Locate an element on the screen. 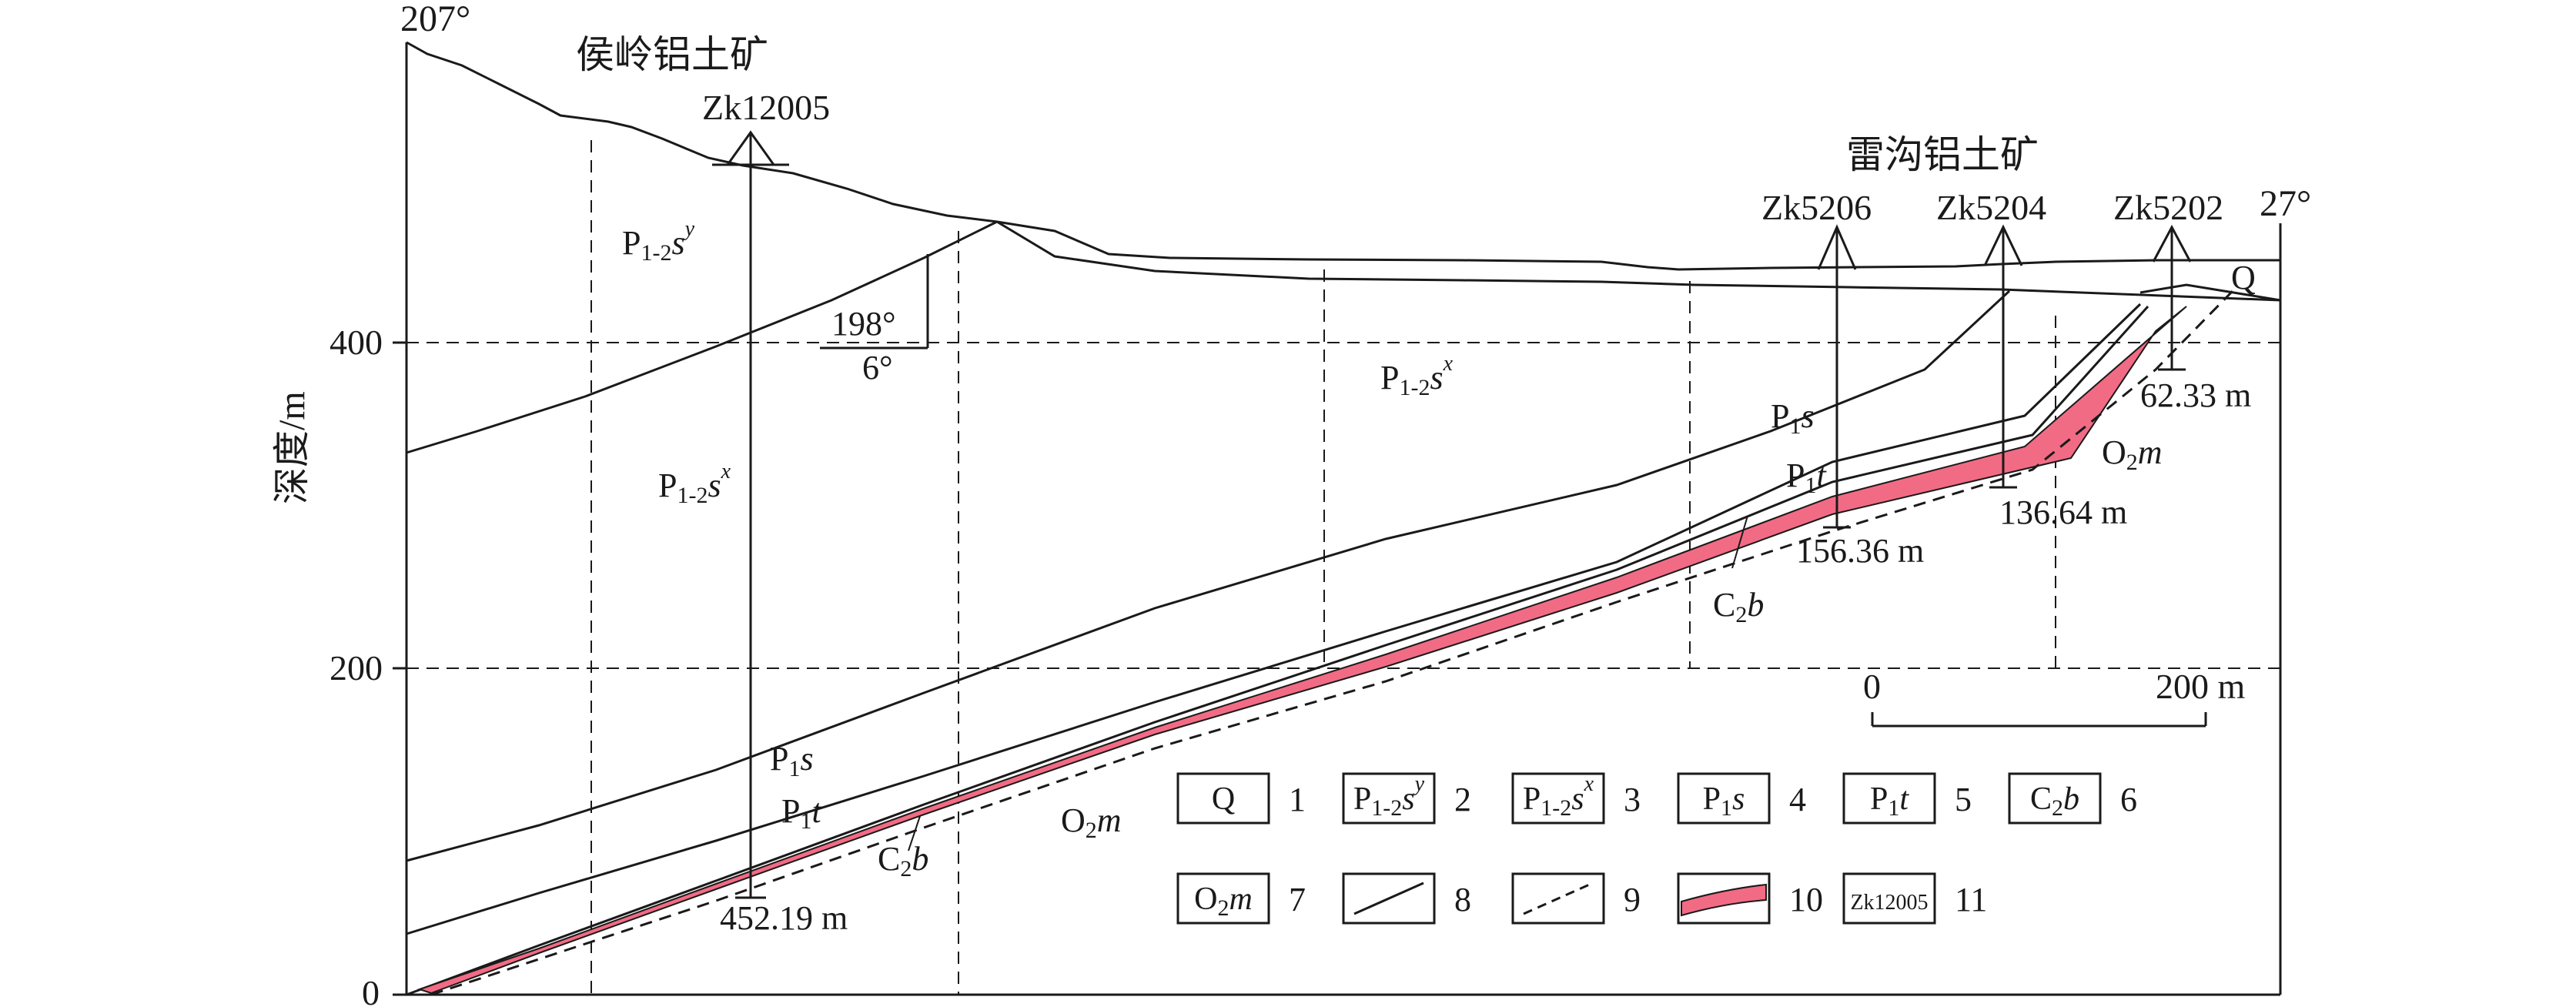 Image resolution: width=2576 pixels, height=1007 pixels. right-azimuth: 27° is located at coordinates (2286, 203).